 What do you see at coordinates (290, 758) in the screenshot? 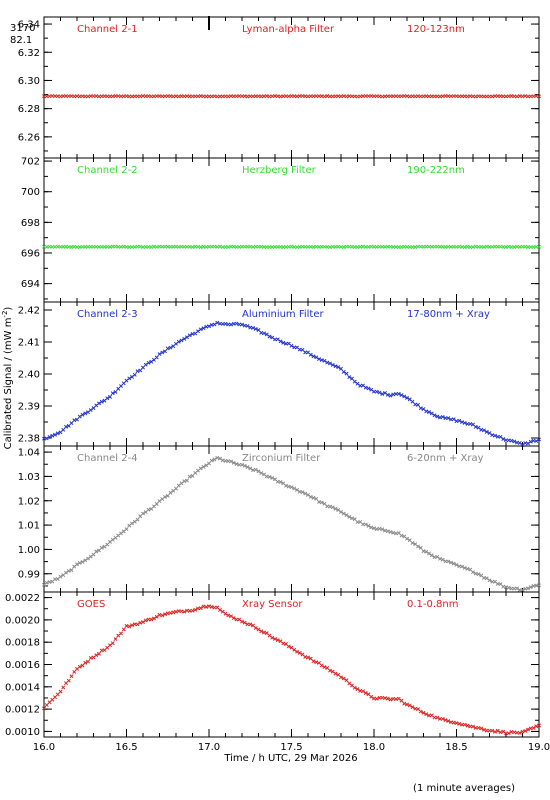
I see `x-axis-label: Time / h UTC, 29 Mar 2026` at bounding box center [290, 758].